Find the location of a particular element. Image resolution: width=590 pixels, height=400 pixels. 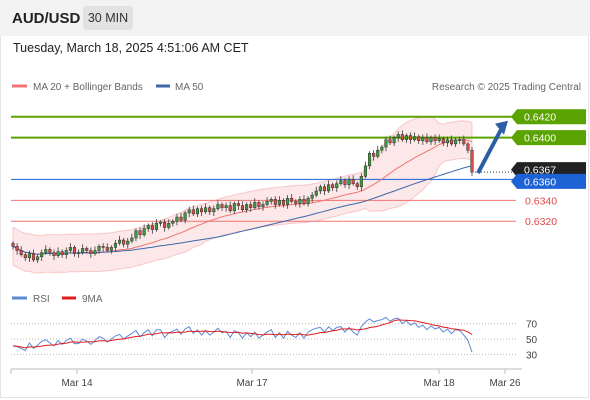

pivot-level-tag is located at coordinates (548, 181).